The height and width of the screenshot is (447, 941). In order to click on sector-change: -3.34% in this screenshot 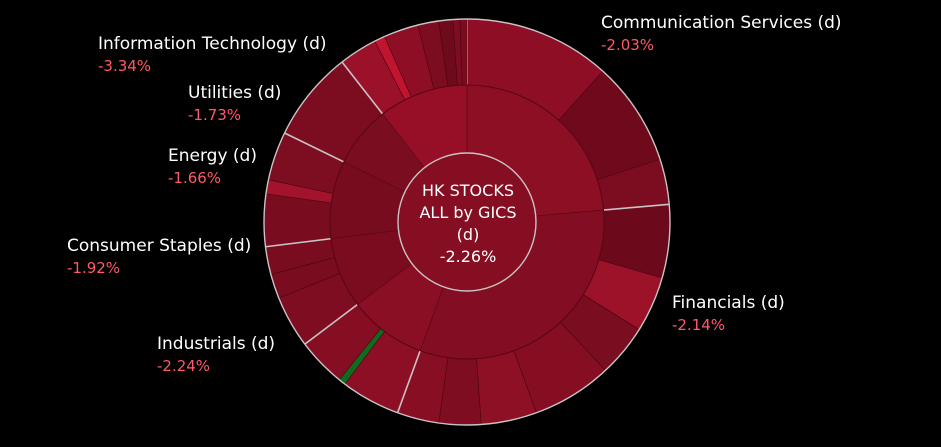, I will do `click(125, 66)`.